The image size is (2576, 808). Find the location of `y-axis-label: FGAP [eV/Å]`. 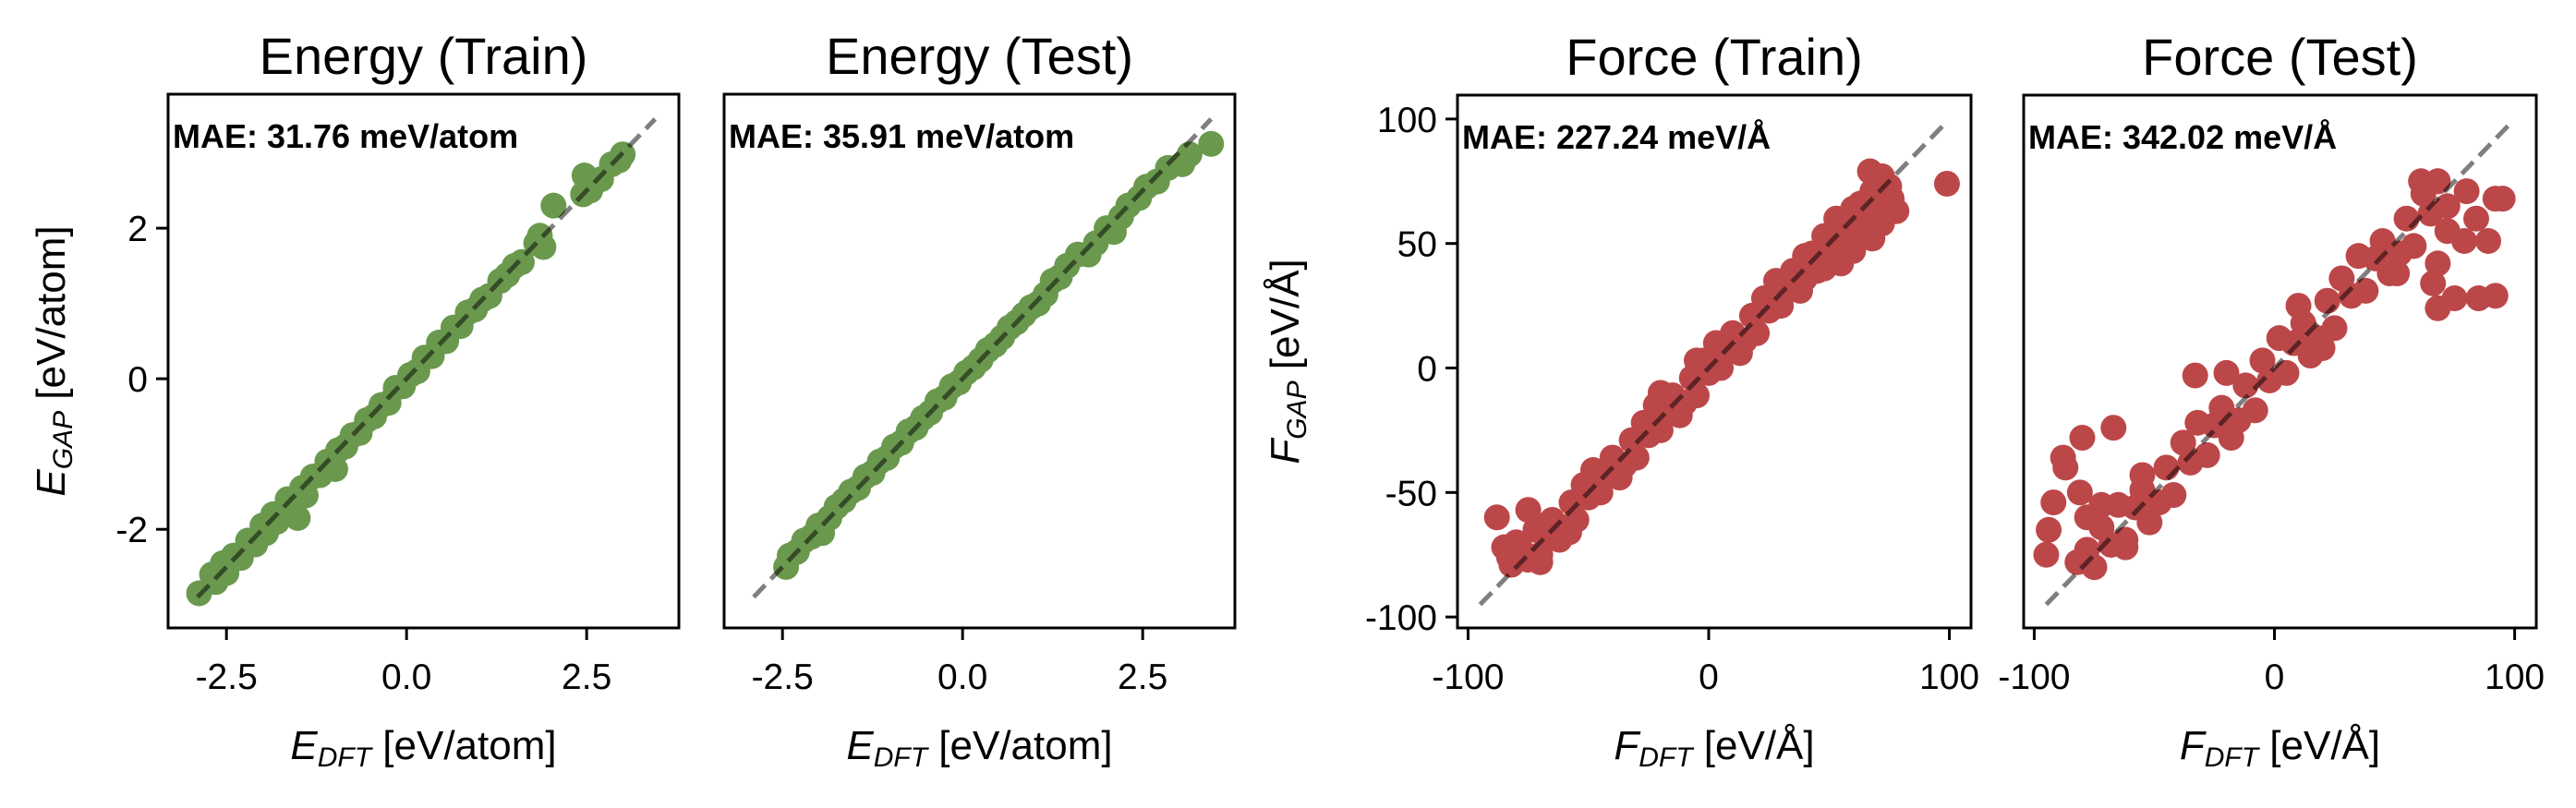

y-axis-label: FGAP [eV/Å] is located at coordinates (1287, 361).